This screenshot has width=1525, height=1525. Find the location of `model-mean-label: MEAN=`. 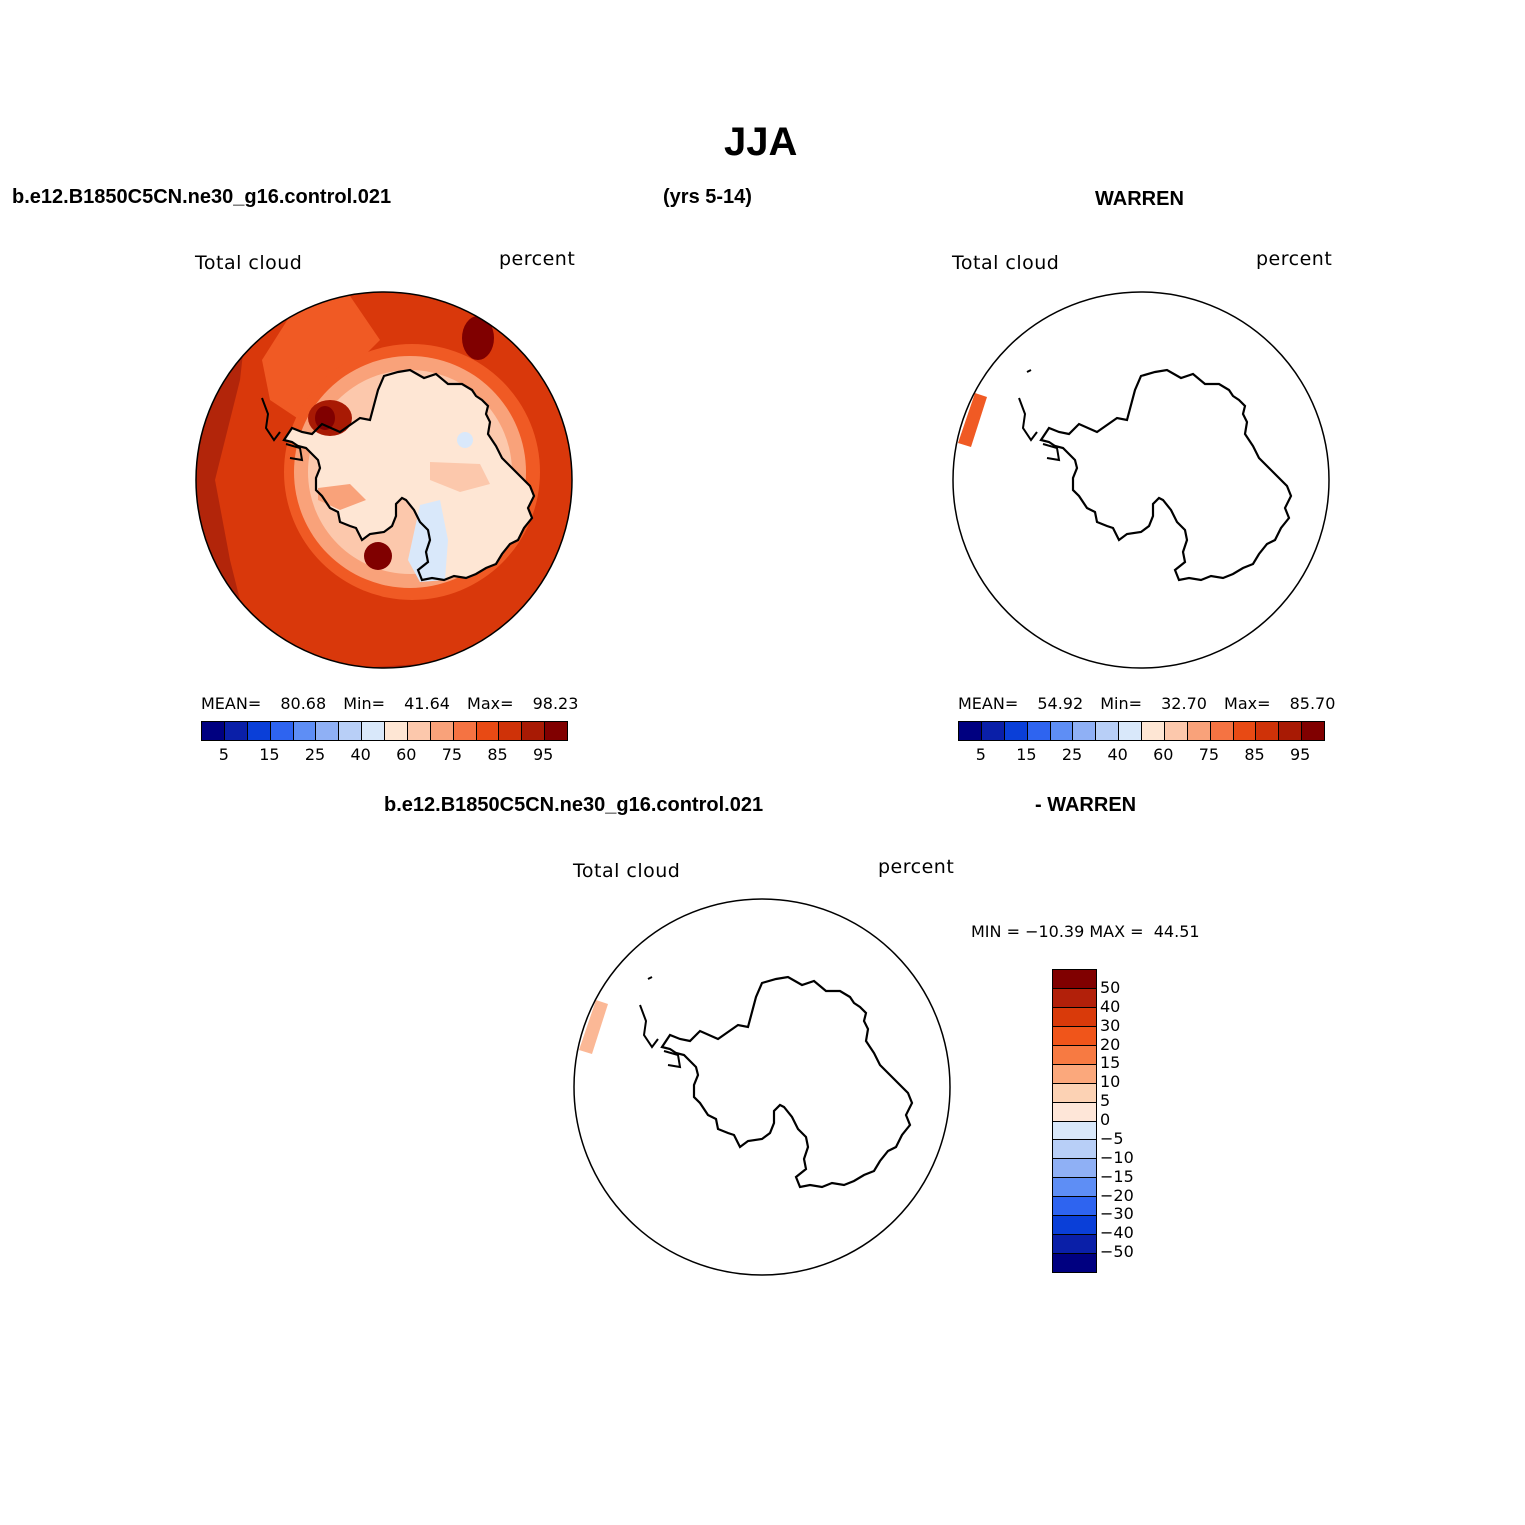

model-mean-label: MEAN= is located at coordinates (231, 703).